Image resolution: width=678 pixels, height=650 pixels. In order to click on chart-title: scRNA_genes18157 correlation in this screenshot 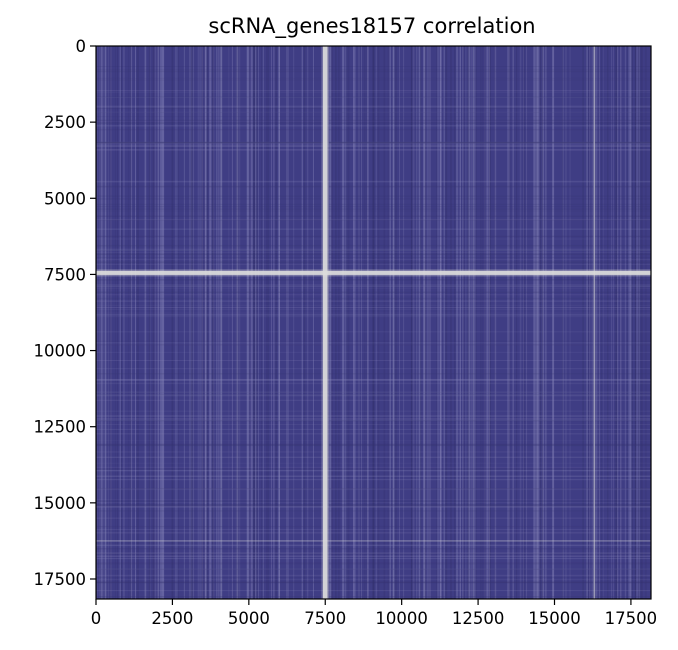, I will do `click(371, 26)`.